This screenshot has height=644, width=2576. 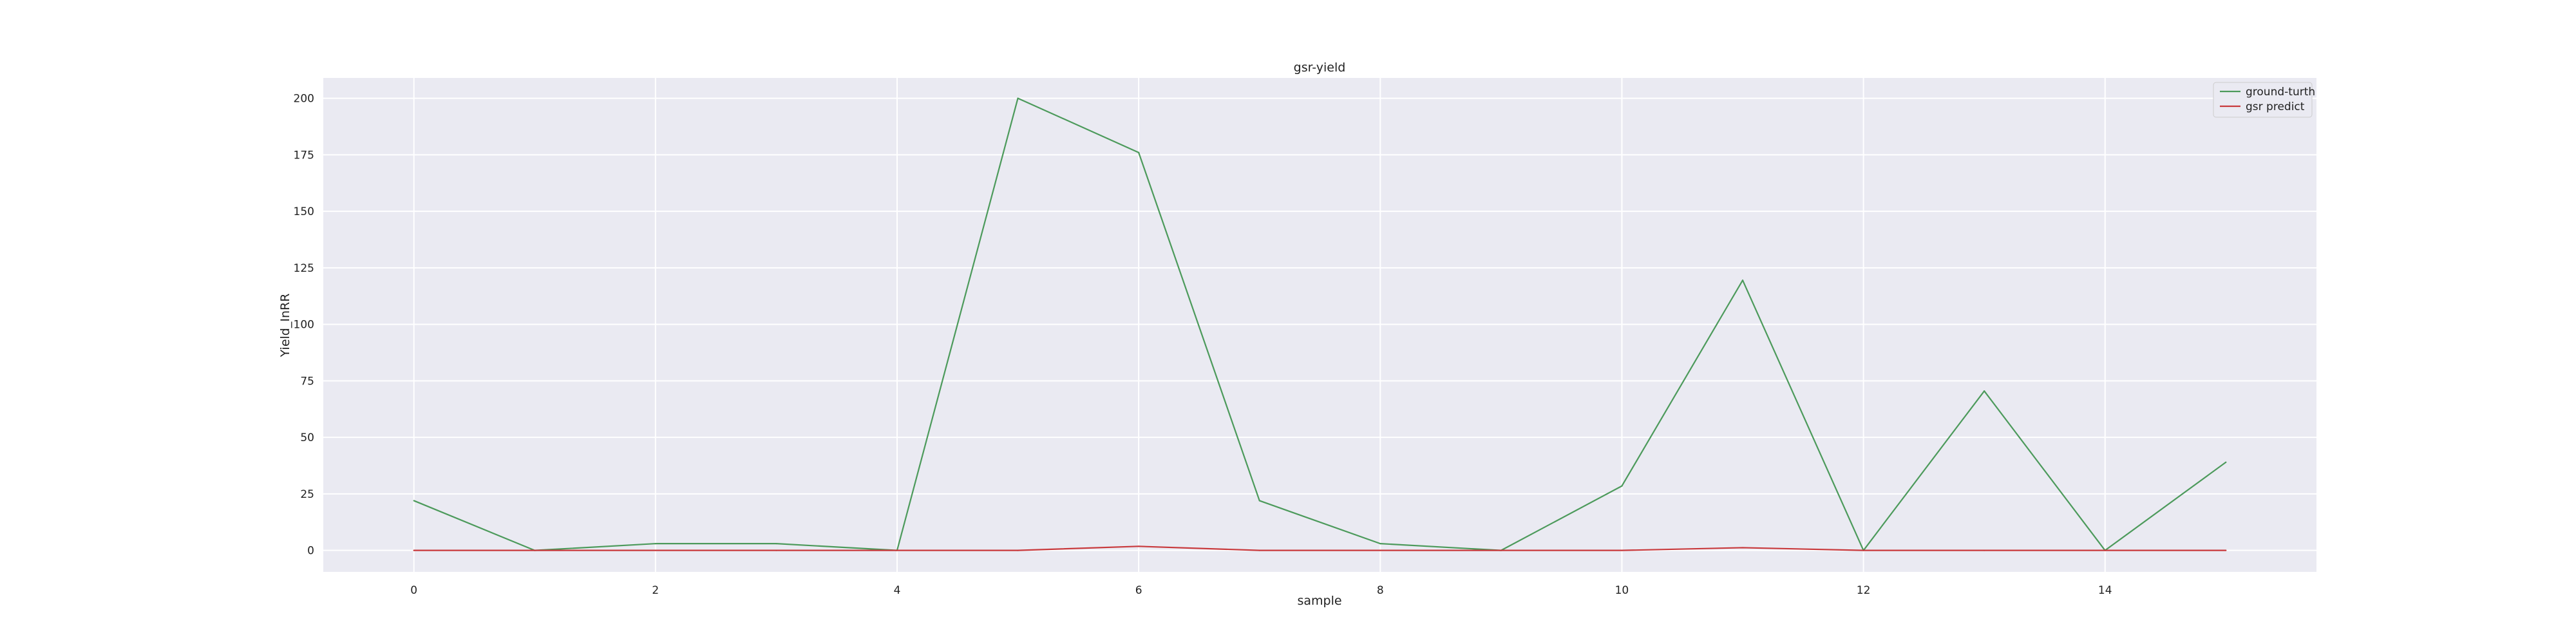 I want to click on legend-label-gsr-predict: gsr predict, so click(x=2275, y=107).